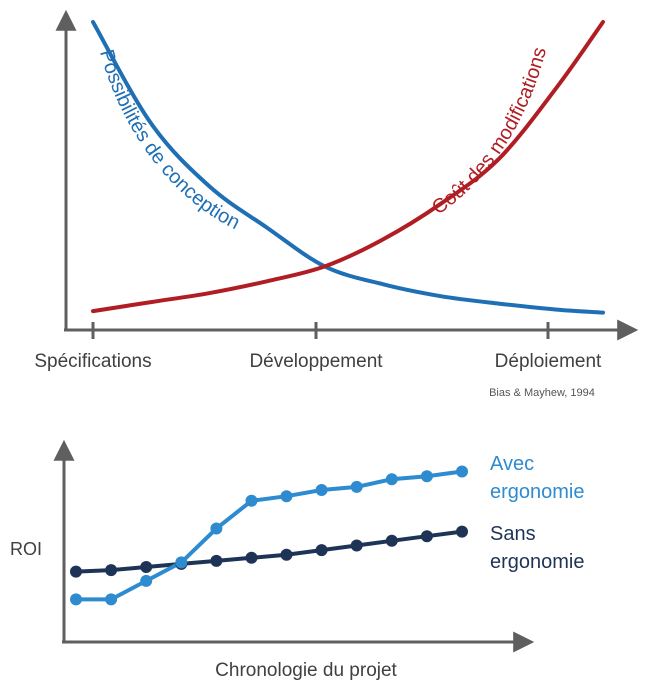  I want to click on chart2-y-axis-label: ROI, so click(26, 549).